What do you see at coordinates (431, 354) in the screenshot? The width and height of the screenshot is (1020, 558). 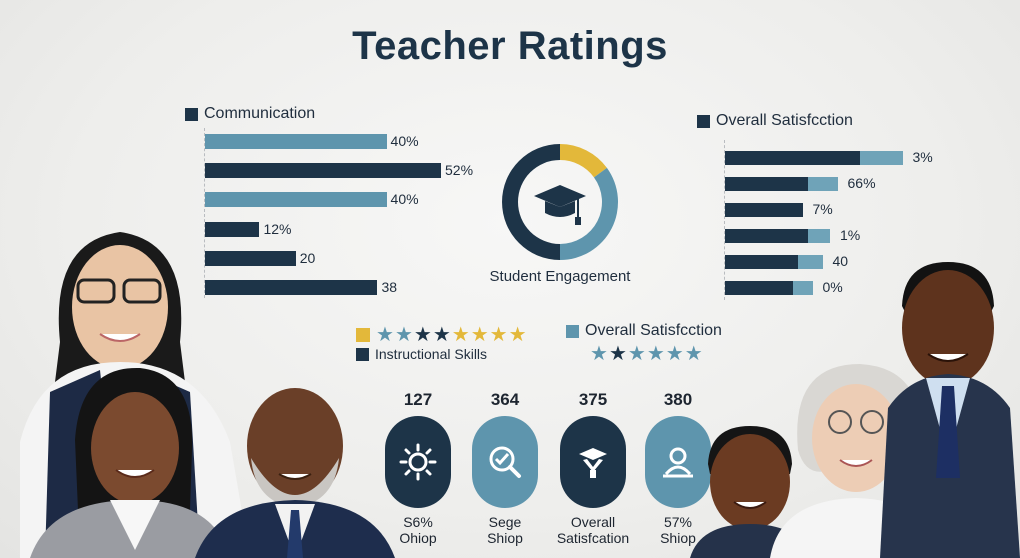 I see `legend-label: Instructional Skills` at bounding box center [431, 354].